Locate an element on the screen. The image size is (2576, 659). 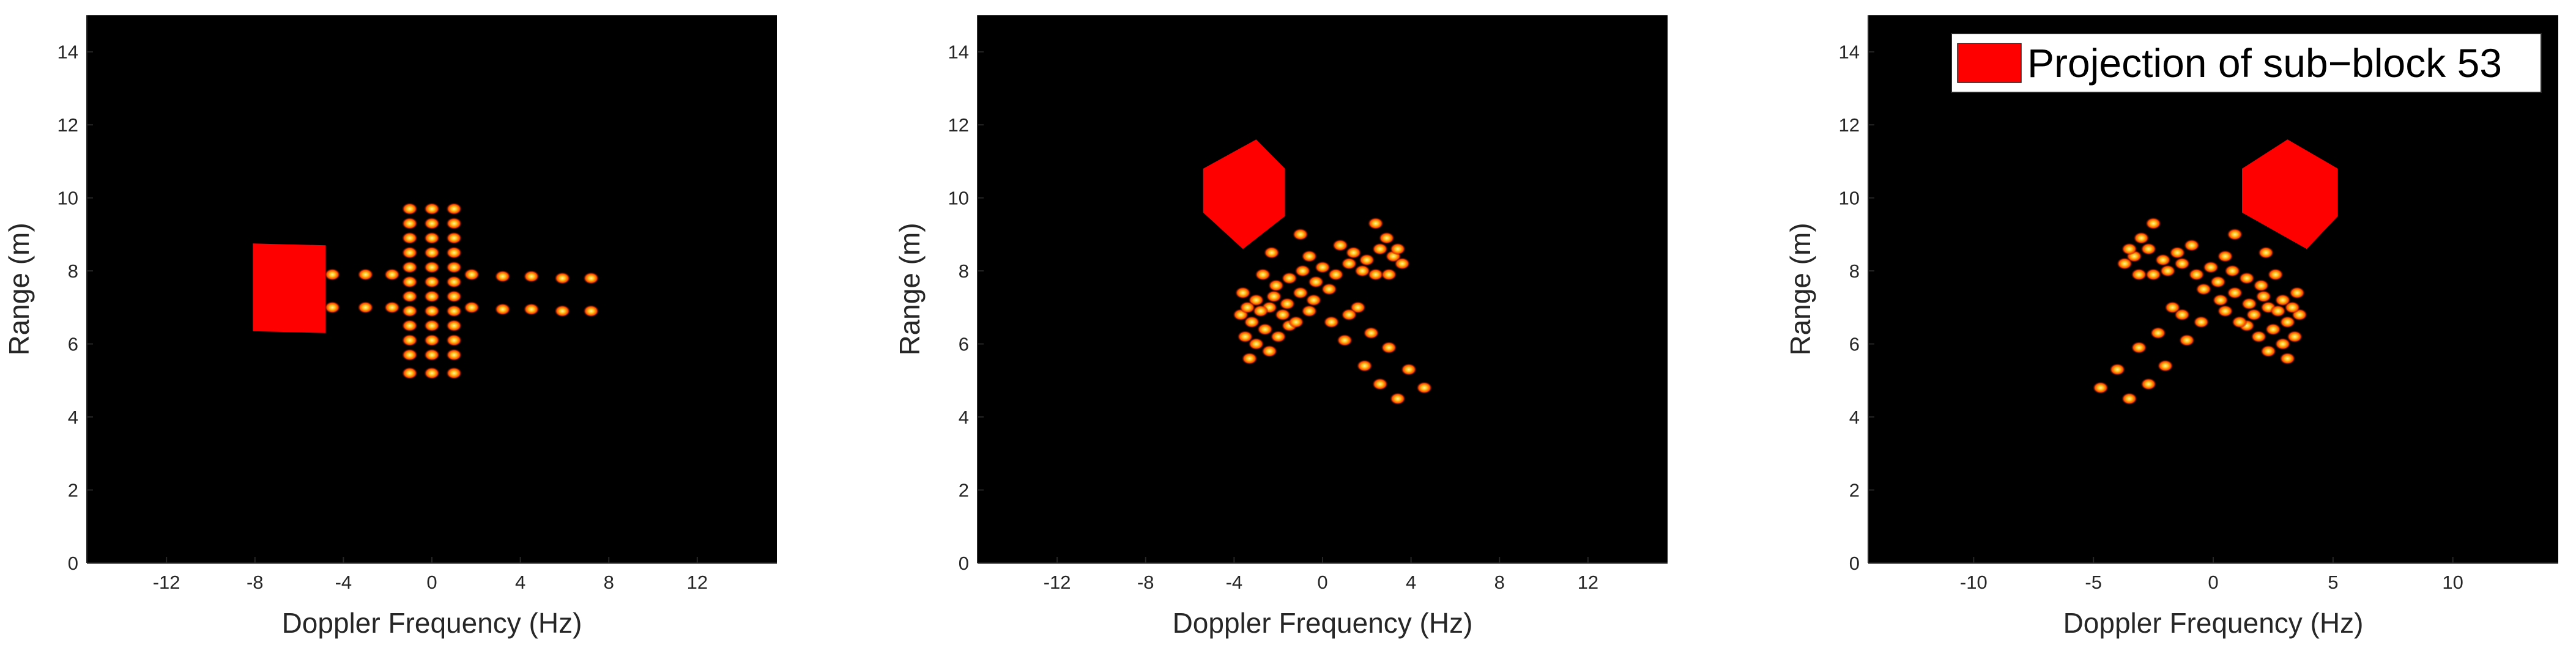
x-tick-label: 8 is located at coordinates (1499, 582).